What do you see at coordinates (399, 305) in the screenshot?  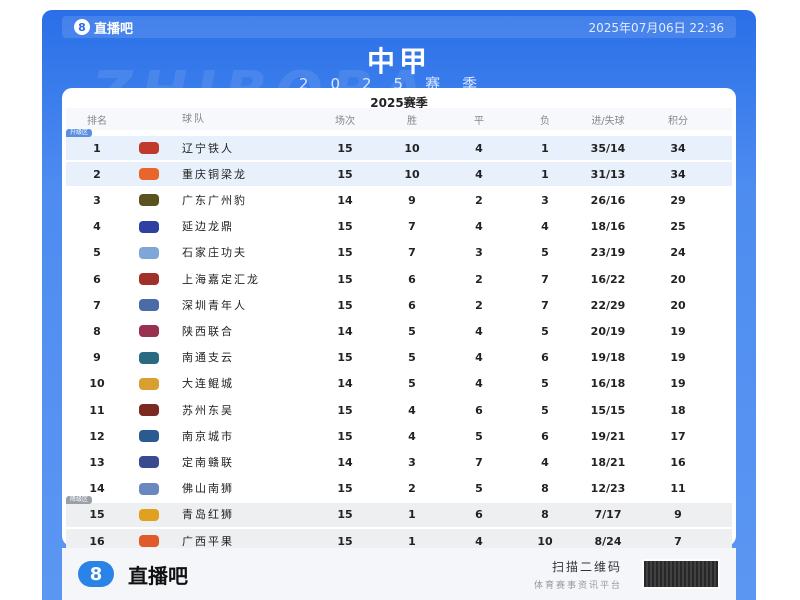 I see `table-row: 7 深圳青年人 15 6 2 7 22/29 20` at bounding box center [399, 305].